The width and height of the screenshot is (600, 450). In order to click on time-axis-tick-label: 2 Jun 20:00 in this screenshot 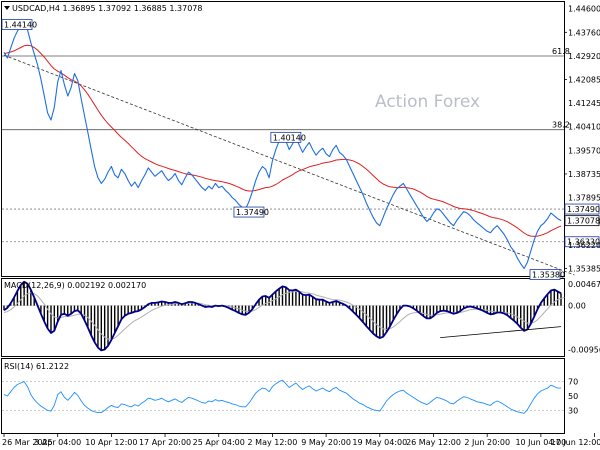, I will do `click(487, 442)`.